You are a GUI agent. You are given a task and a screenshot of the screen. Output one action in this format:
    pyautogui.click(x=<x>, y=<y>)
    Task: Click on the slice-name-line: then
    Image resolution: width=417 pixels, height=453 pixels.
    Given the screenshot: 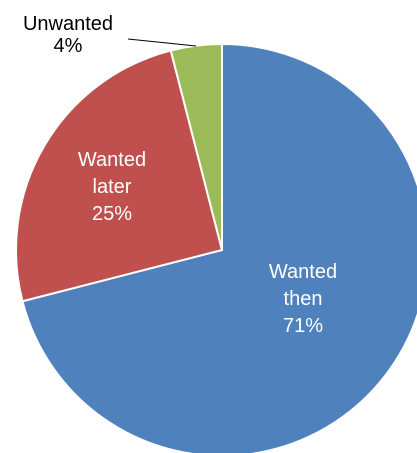 What is the action you would take?
    pyautogui.click(x=303, y=299)
    